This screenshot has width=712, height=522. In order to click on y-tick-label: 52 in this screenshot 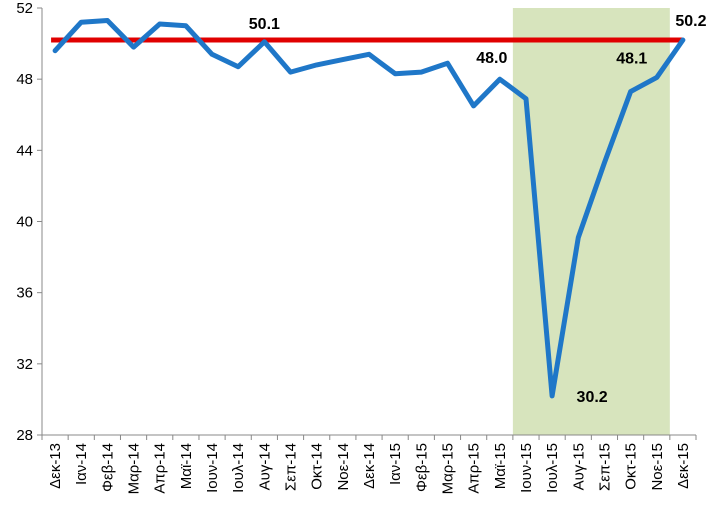, I will do `click(24, 8)`.